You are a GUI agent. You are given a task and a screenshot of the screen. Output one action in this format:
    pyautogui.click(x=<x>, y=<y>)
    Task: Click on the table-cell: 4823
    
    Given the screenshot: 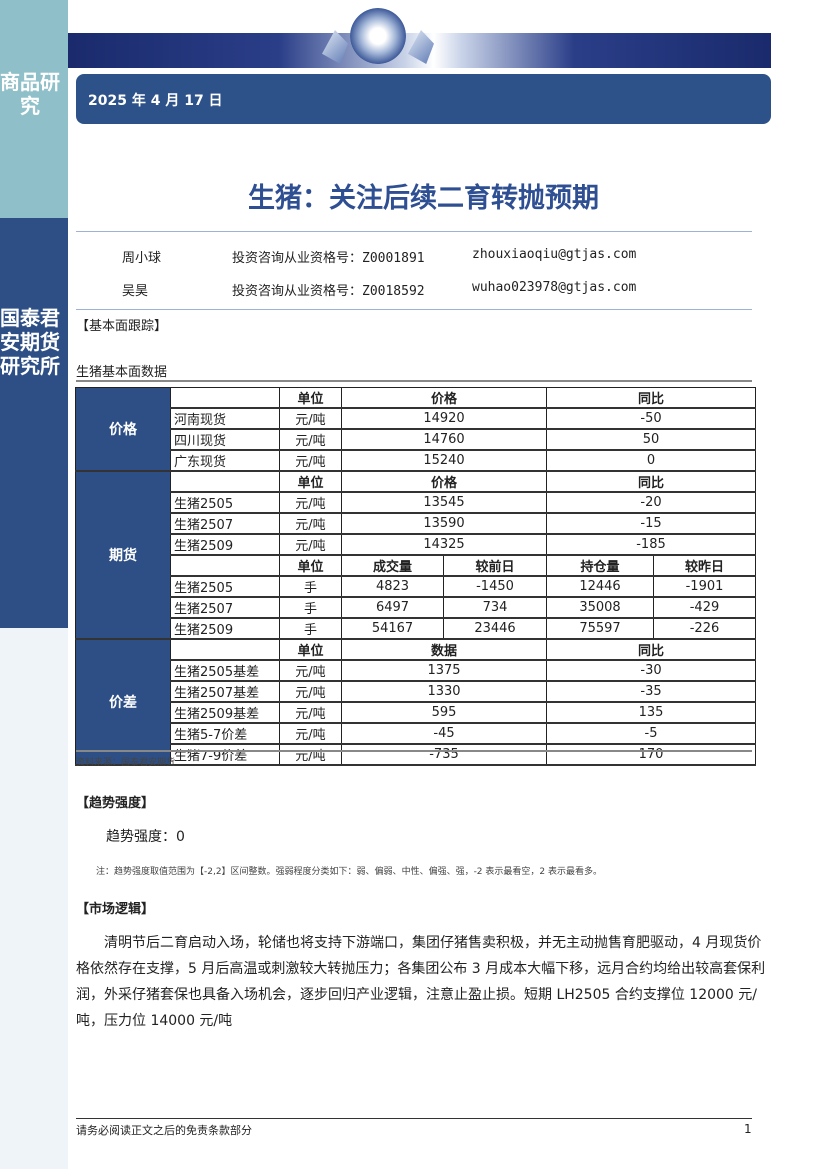 What is the action you would take?
    pyautogui.click(x=392, y=586)
    